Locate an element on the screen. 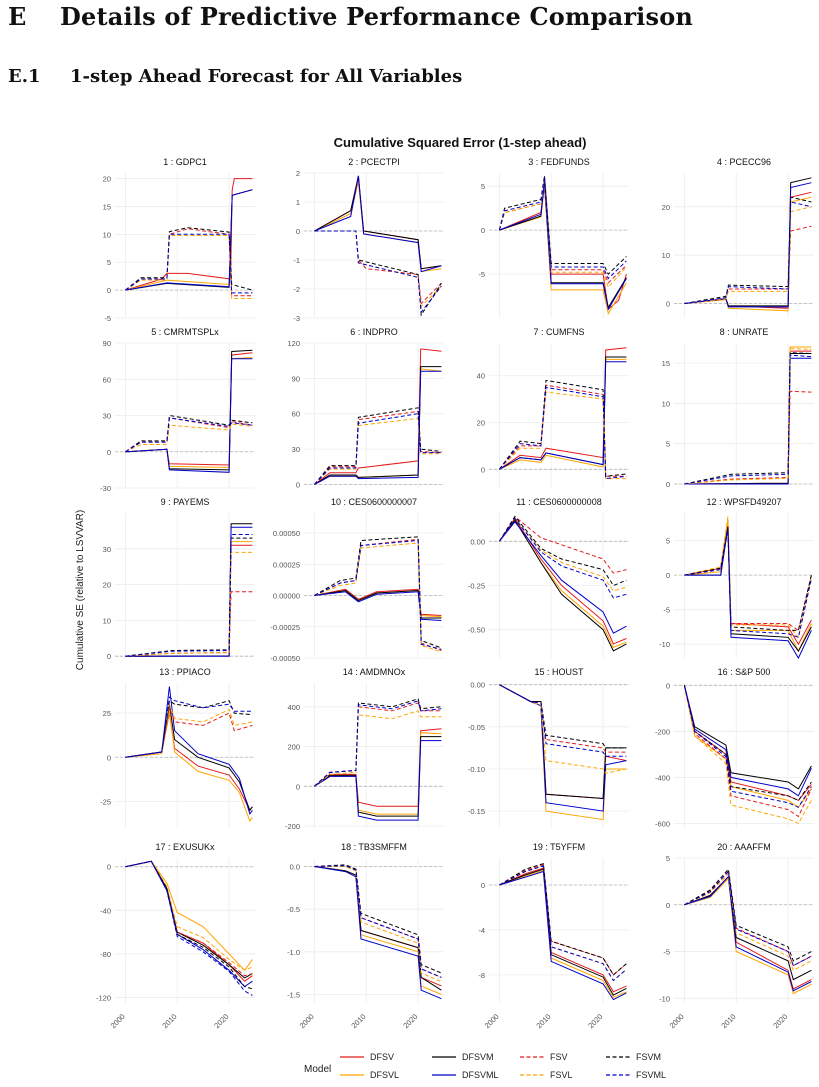  panel-grid-lines is located at coordinates (374, 930).